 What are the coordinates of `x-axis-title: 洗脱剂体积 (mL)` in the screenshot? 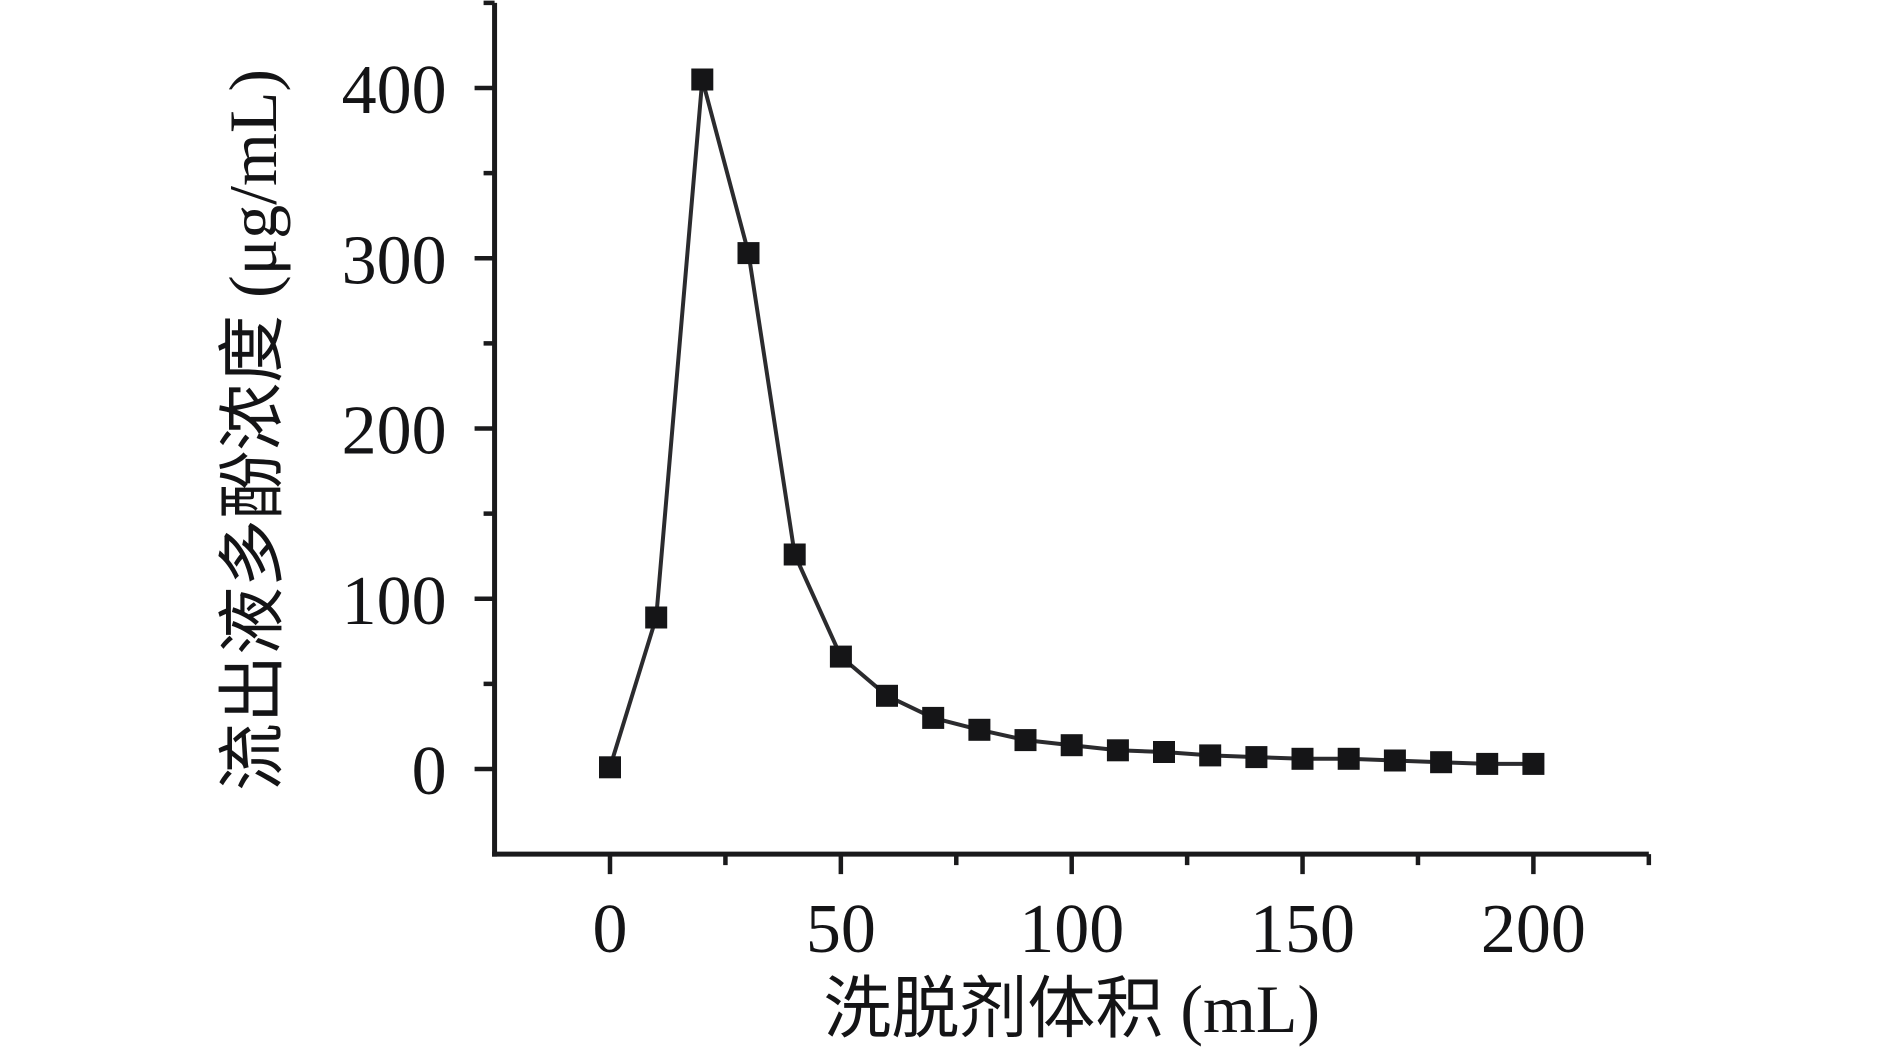 It's located at (1071, 1009).